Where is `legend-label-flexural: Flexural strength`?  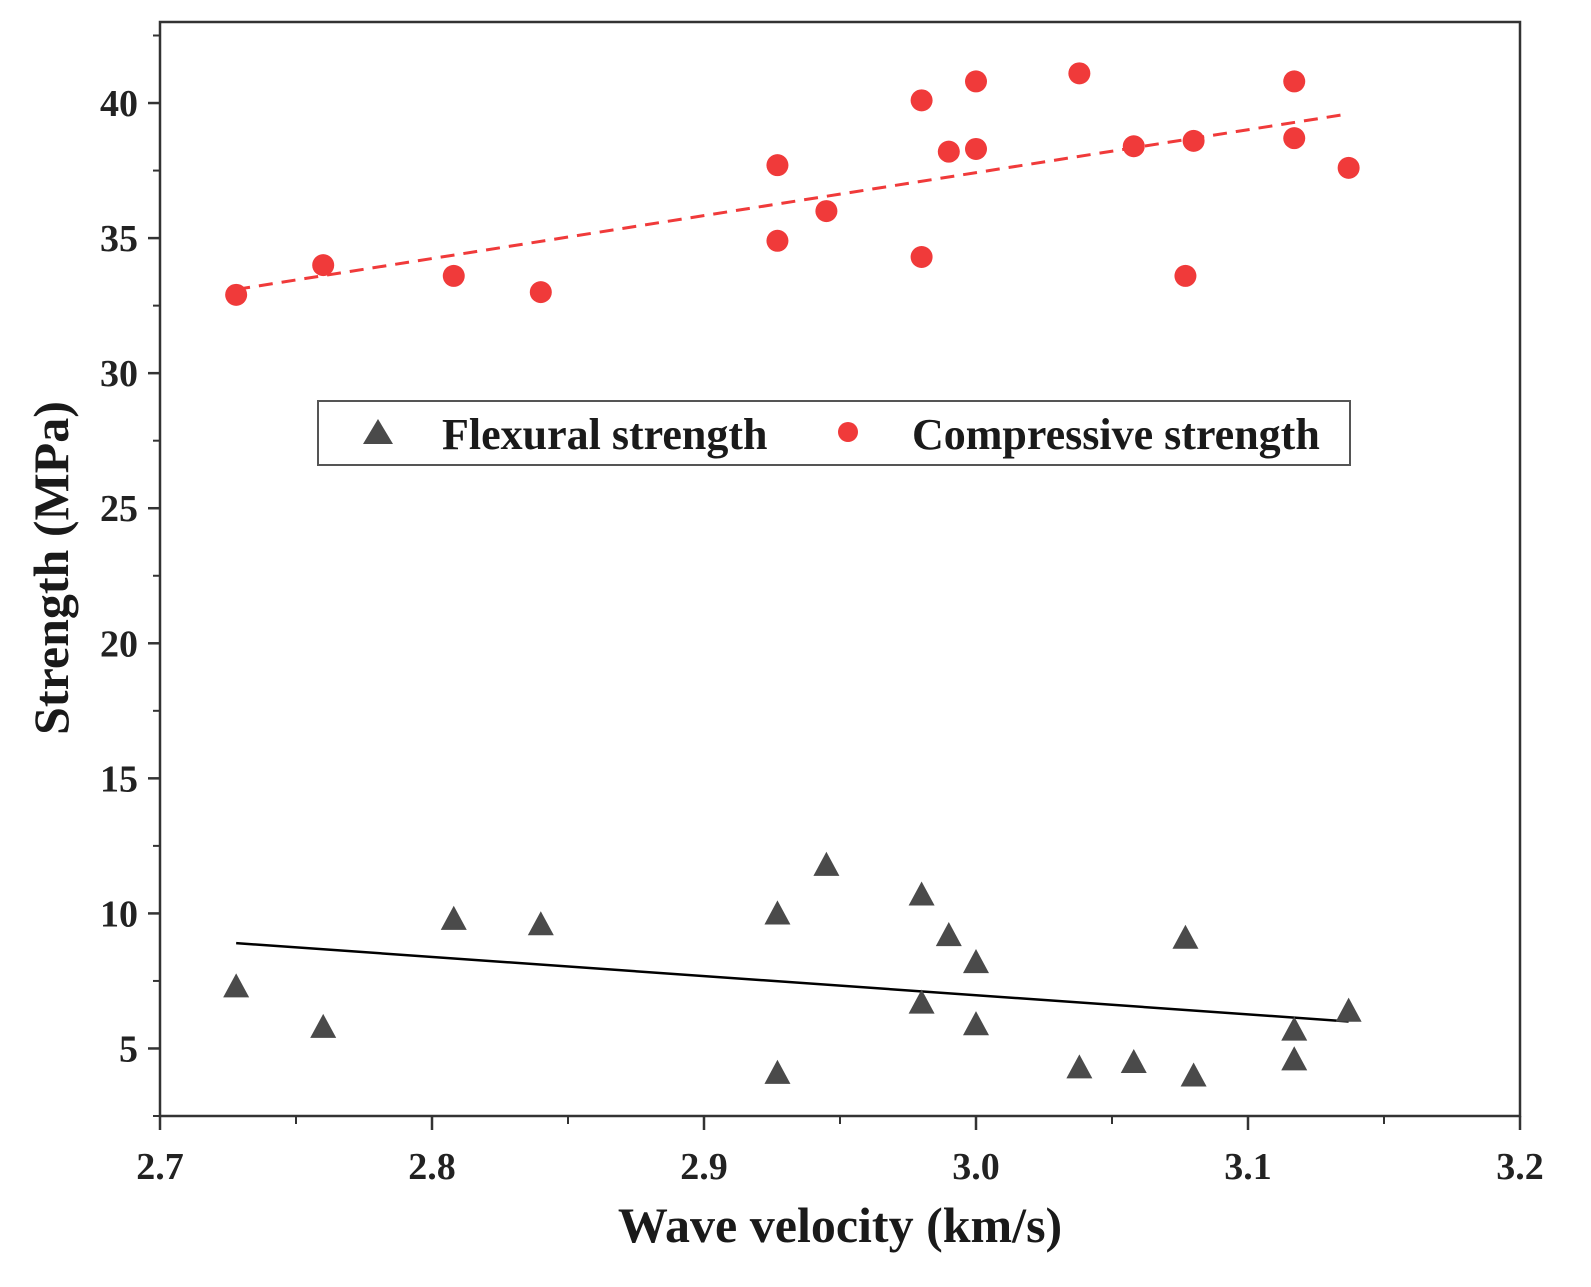 legend-label-flexural: Flexural strength is located at coordinates (605, 434).